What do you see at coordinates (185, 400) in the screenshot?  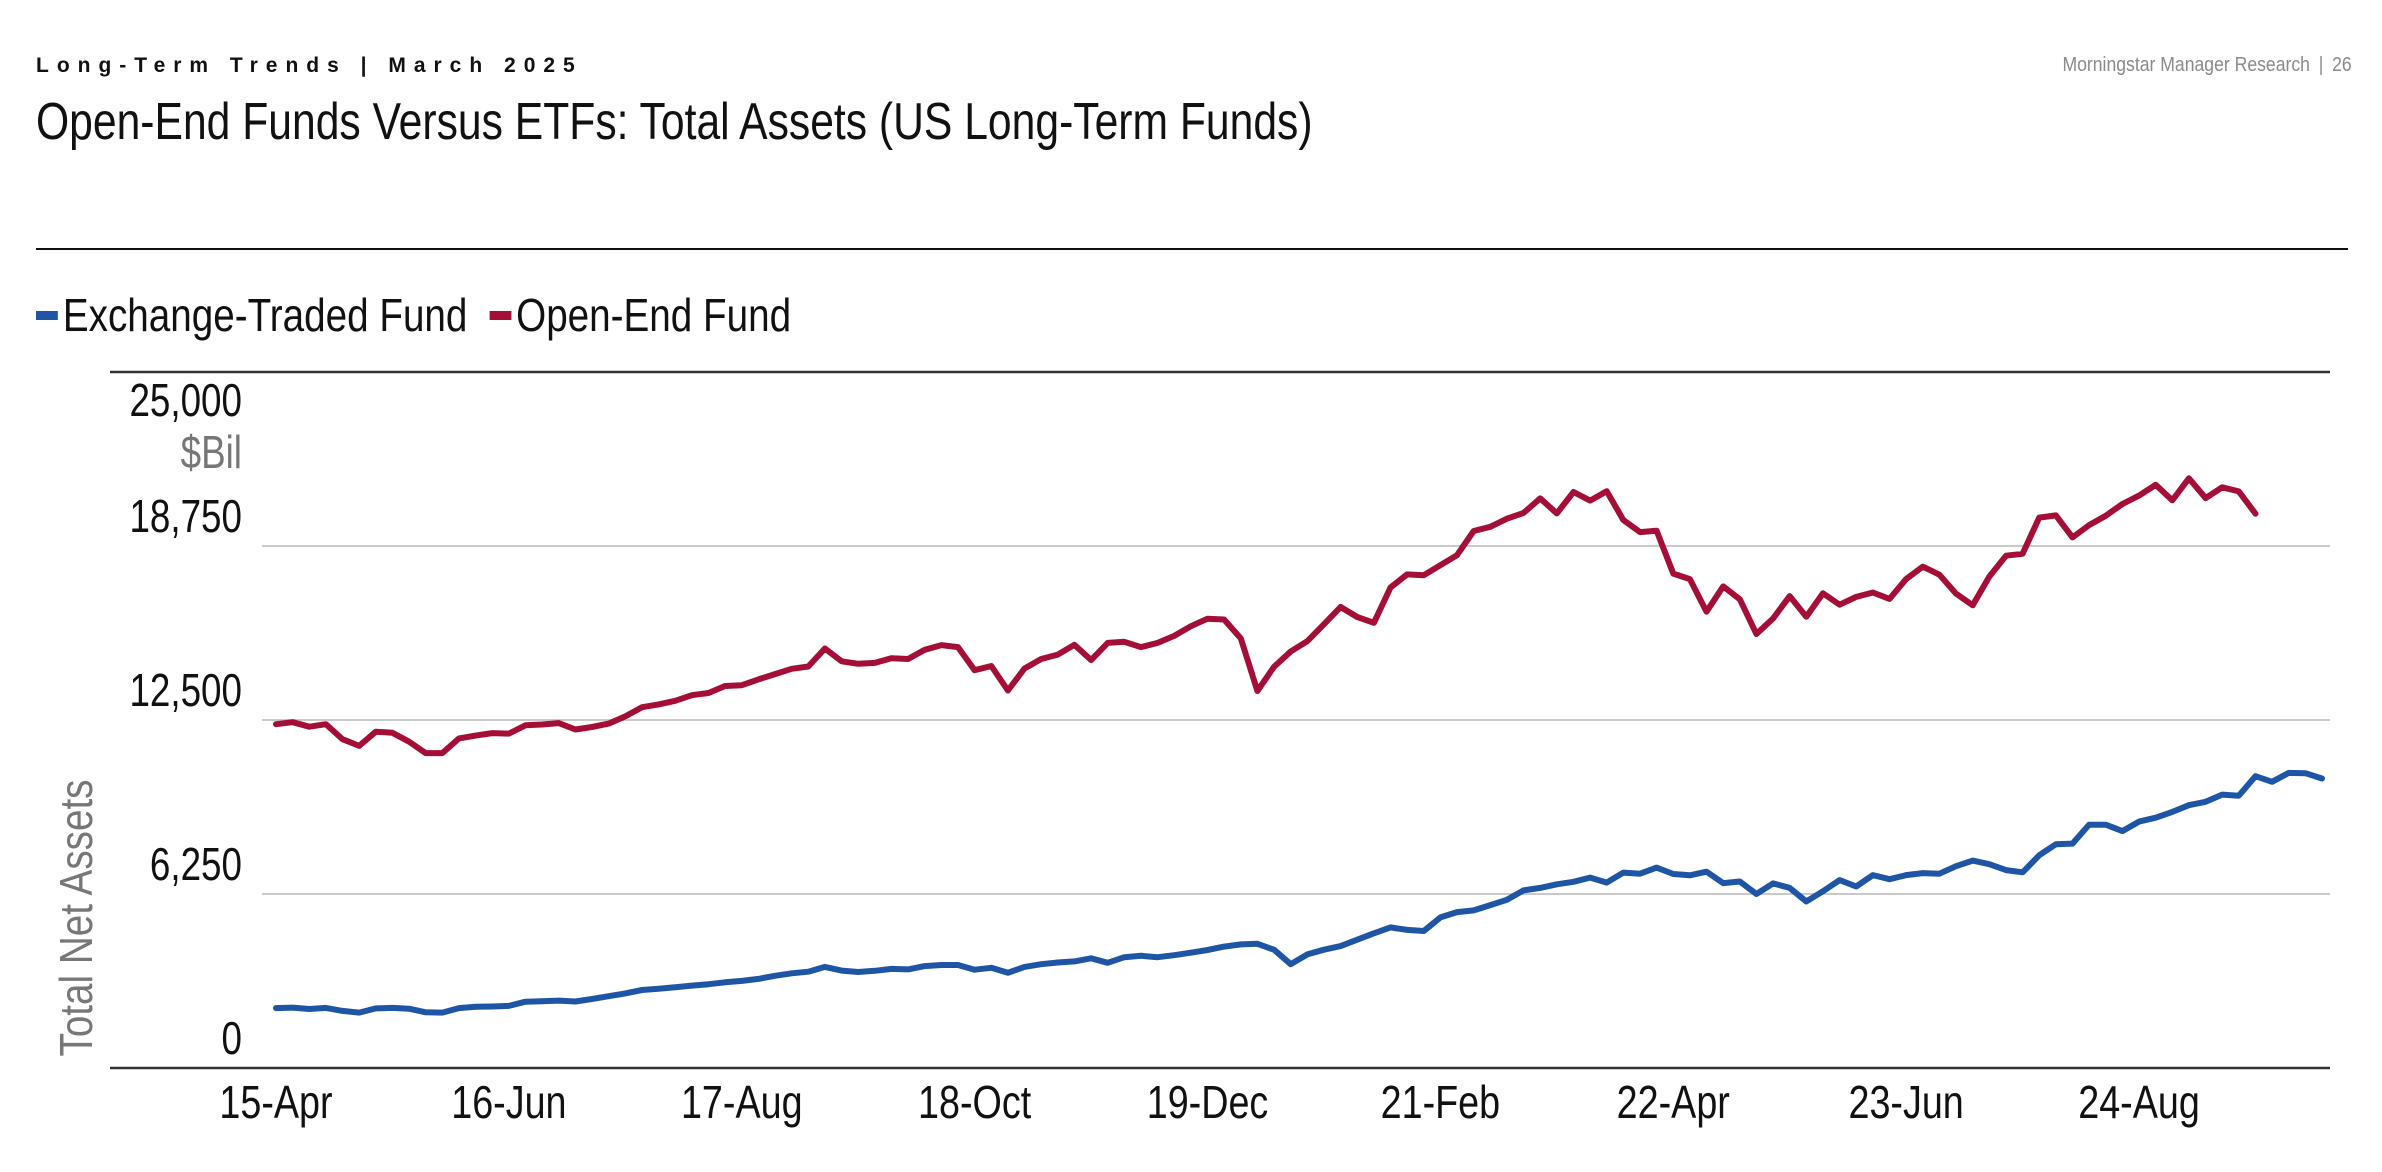 I see `y-tick-label: 25,000` at bounding box center [185, 400].